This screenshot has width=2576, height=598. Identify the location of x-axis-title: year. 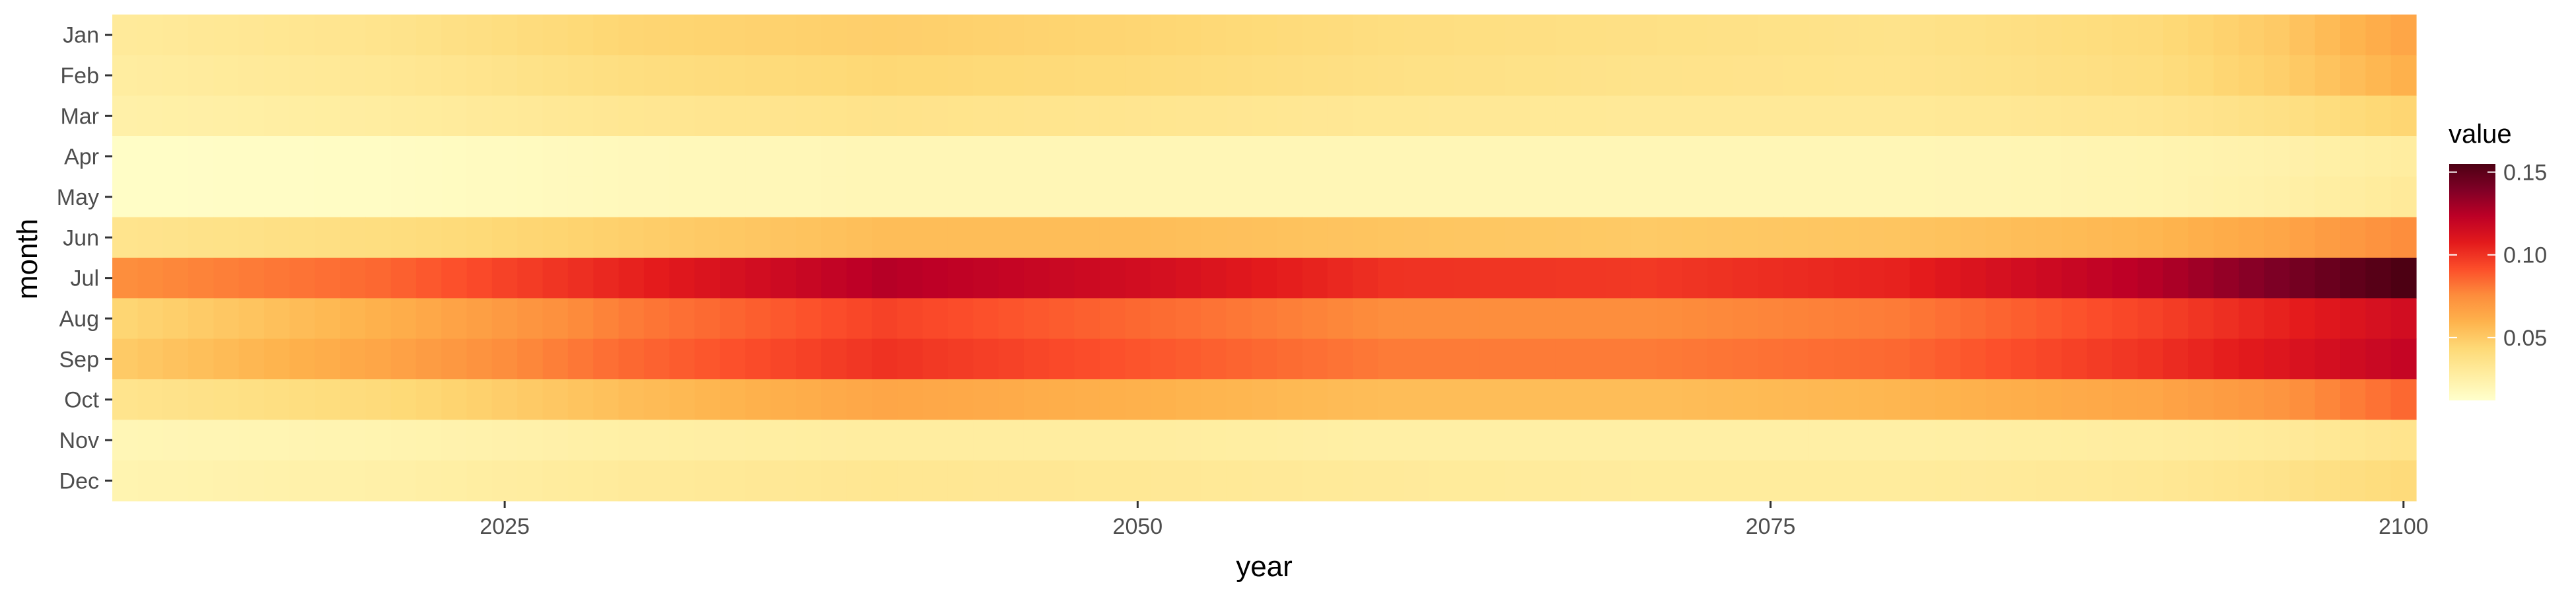
(1265, 567).